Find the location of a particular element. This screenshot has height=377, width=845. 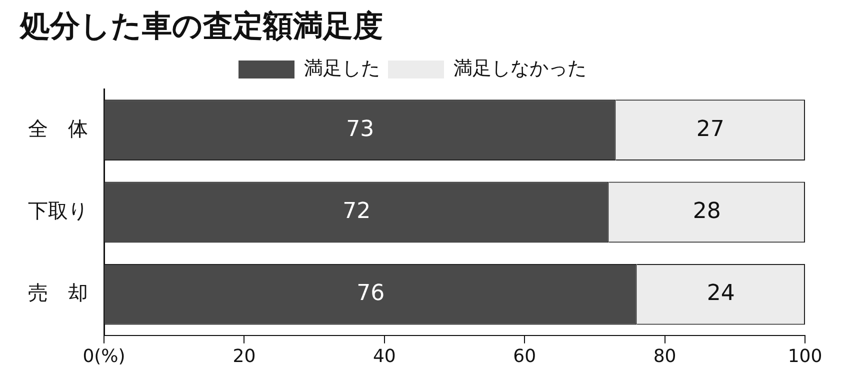

x-tick-label: 60 is located at coordinates (524, 356).